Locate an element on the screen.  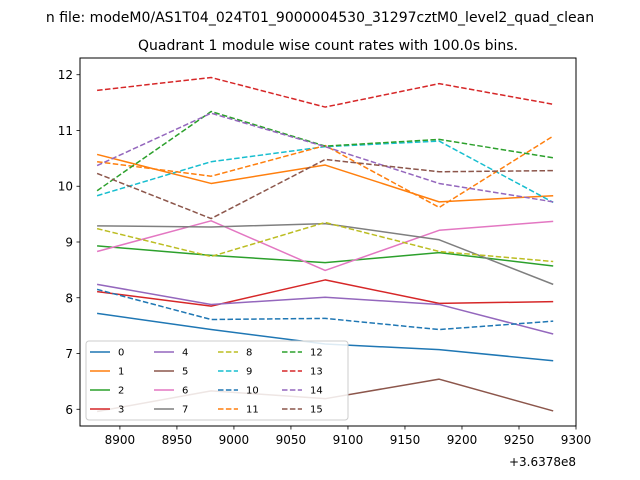
legend-label-3: 3 is located at coordinates (121, 410).